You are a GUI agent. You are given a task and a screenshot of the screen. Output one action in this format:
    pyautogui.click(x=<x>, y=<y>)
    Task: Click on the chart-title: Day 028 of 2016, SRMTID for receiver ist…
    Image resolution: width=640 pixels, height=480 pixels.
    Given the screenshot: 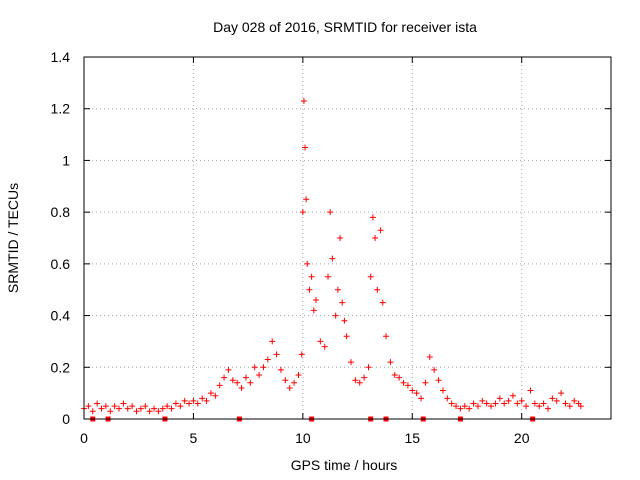 What is the action you would take?
    pyautogui.click(x=345, y=27)
    